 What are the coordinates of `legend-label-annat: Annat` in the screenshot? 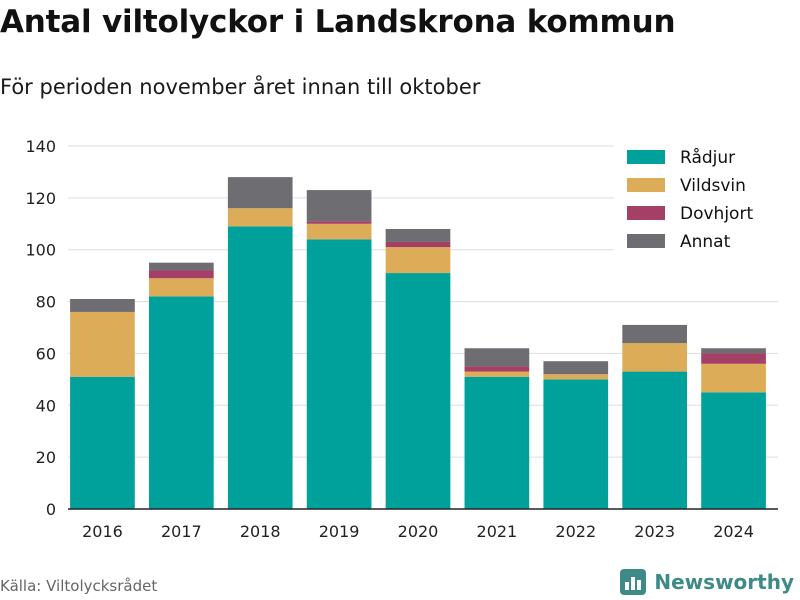 It's located at (705, 242).